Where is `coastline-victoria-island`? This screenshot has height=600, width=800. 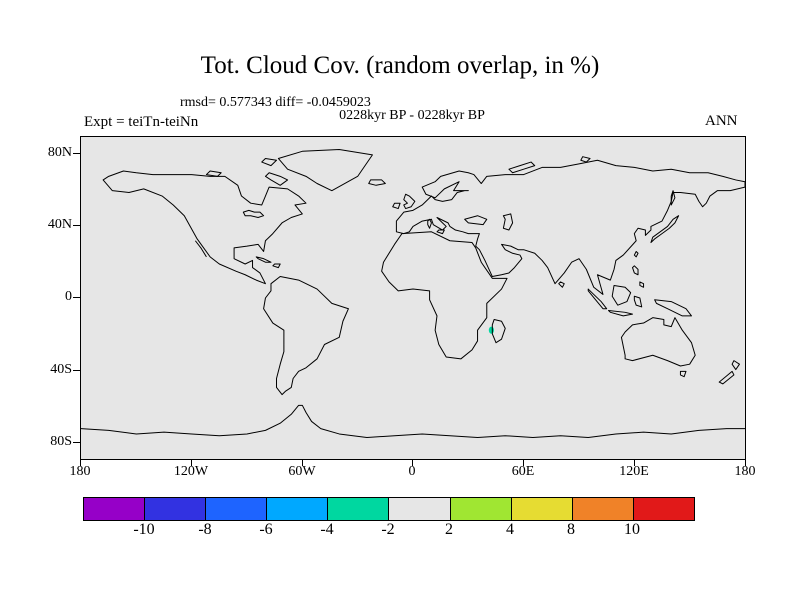
coastline-victoria-island is located at coordinates (213, 173).